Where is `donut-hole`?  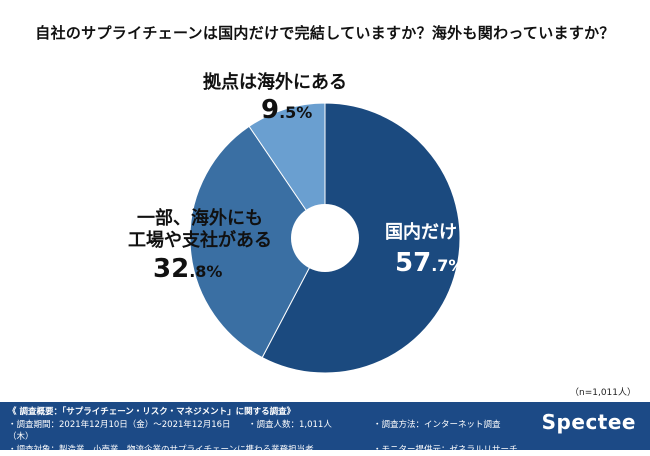
donut-hole is located at coordinates (325, 238).